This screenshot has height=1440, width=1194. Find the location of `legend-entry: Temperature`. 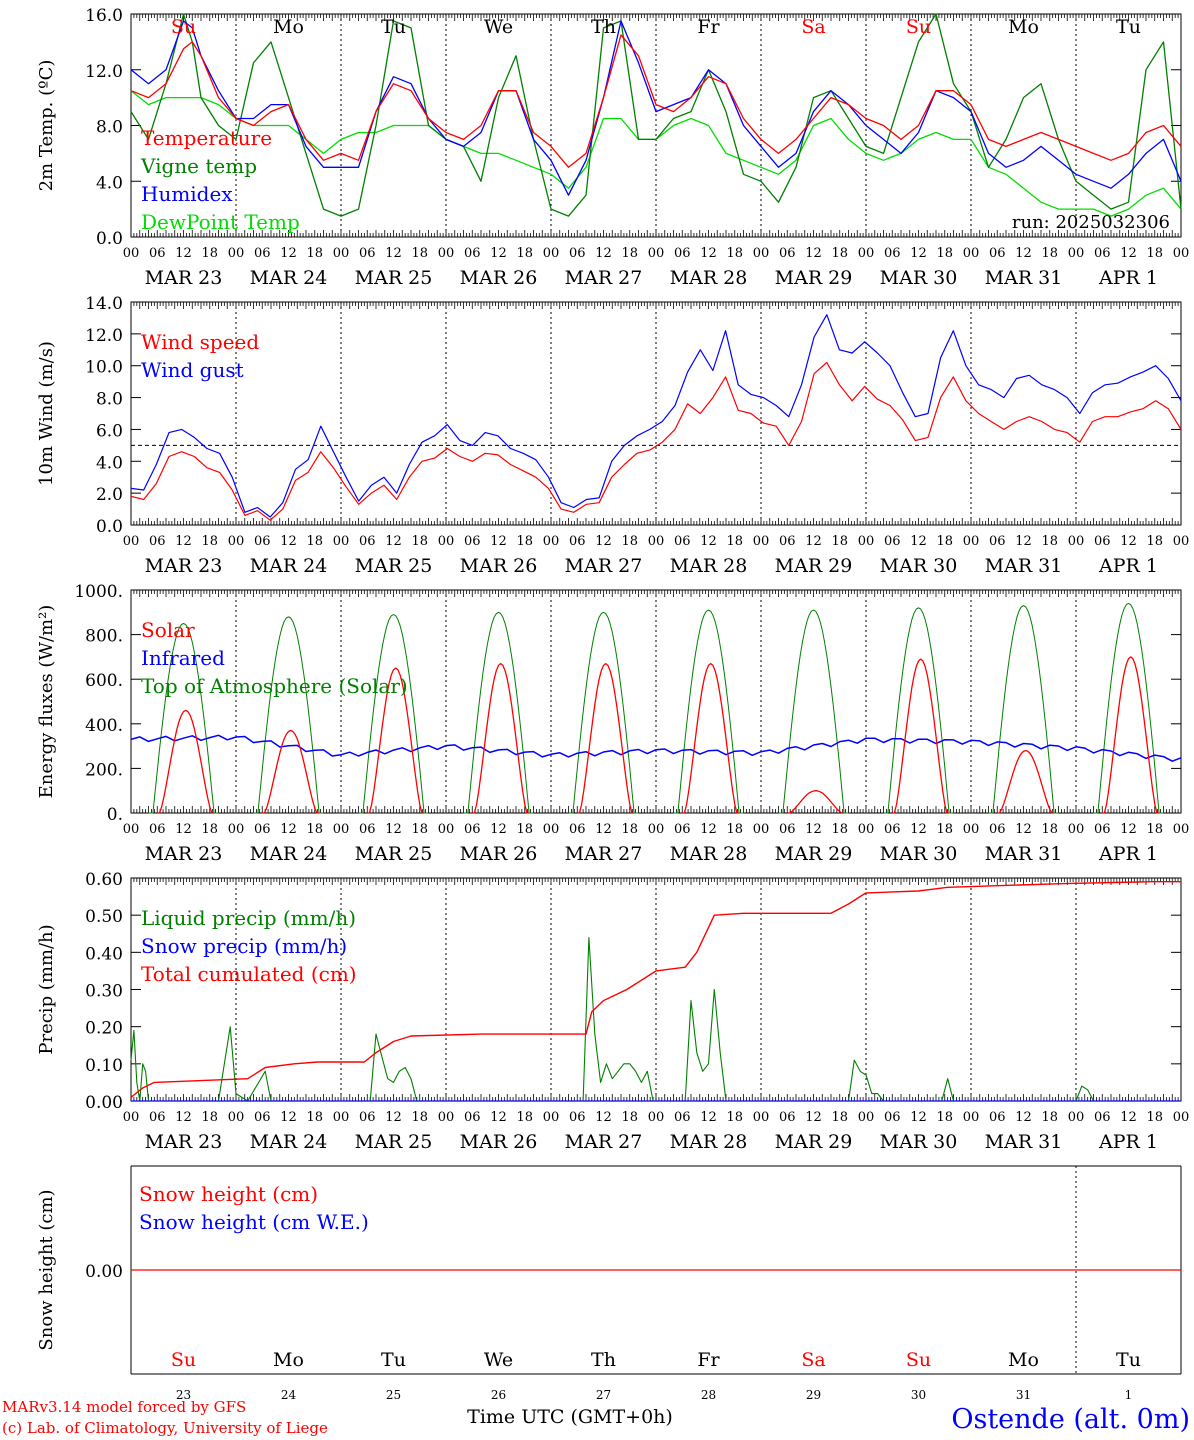

legend-entry: Temperature is located at coordinates (206, 138).